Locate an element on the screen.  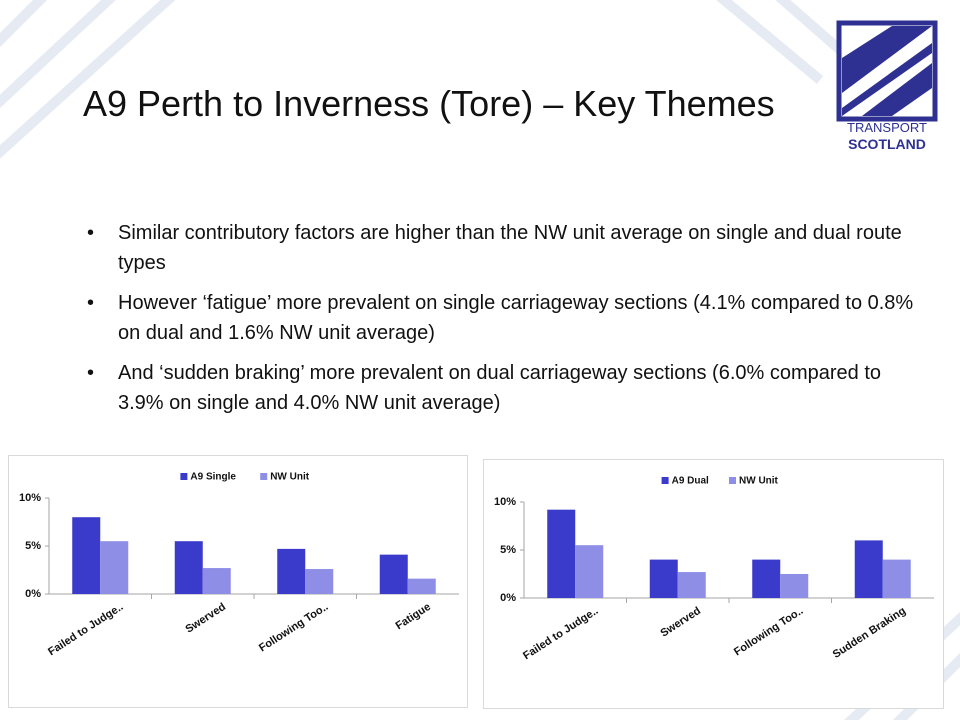
x-tick-label: Fatigue is located at coordinates (413, 616).